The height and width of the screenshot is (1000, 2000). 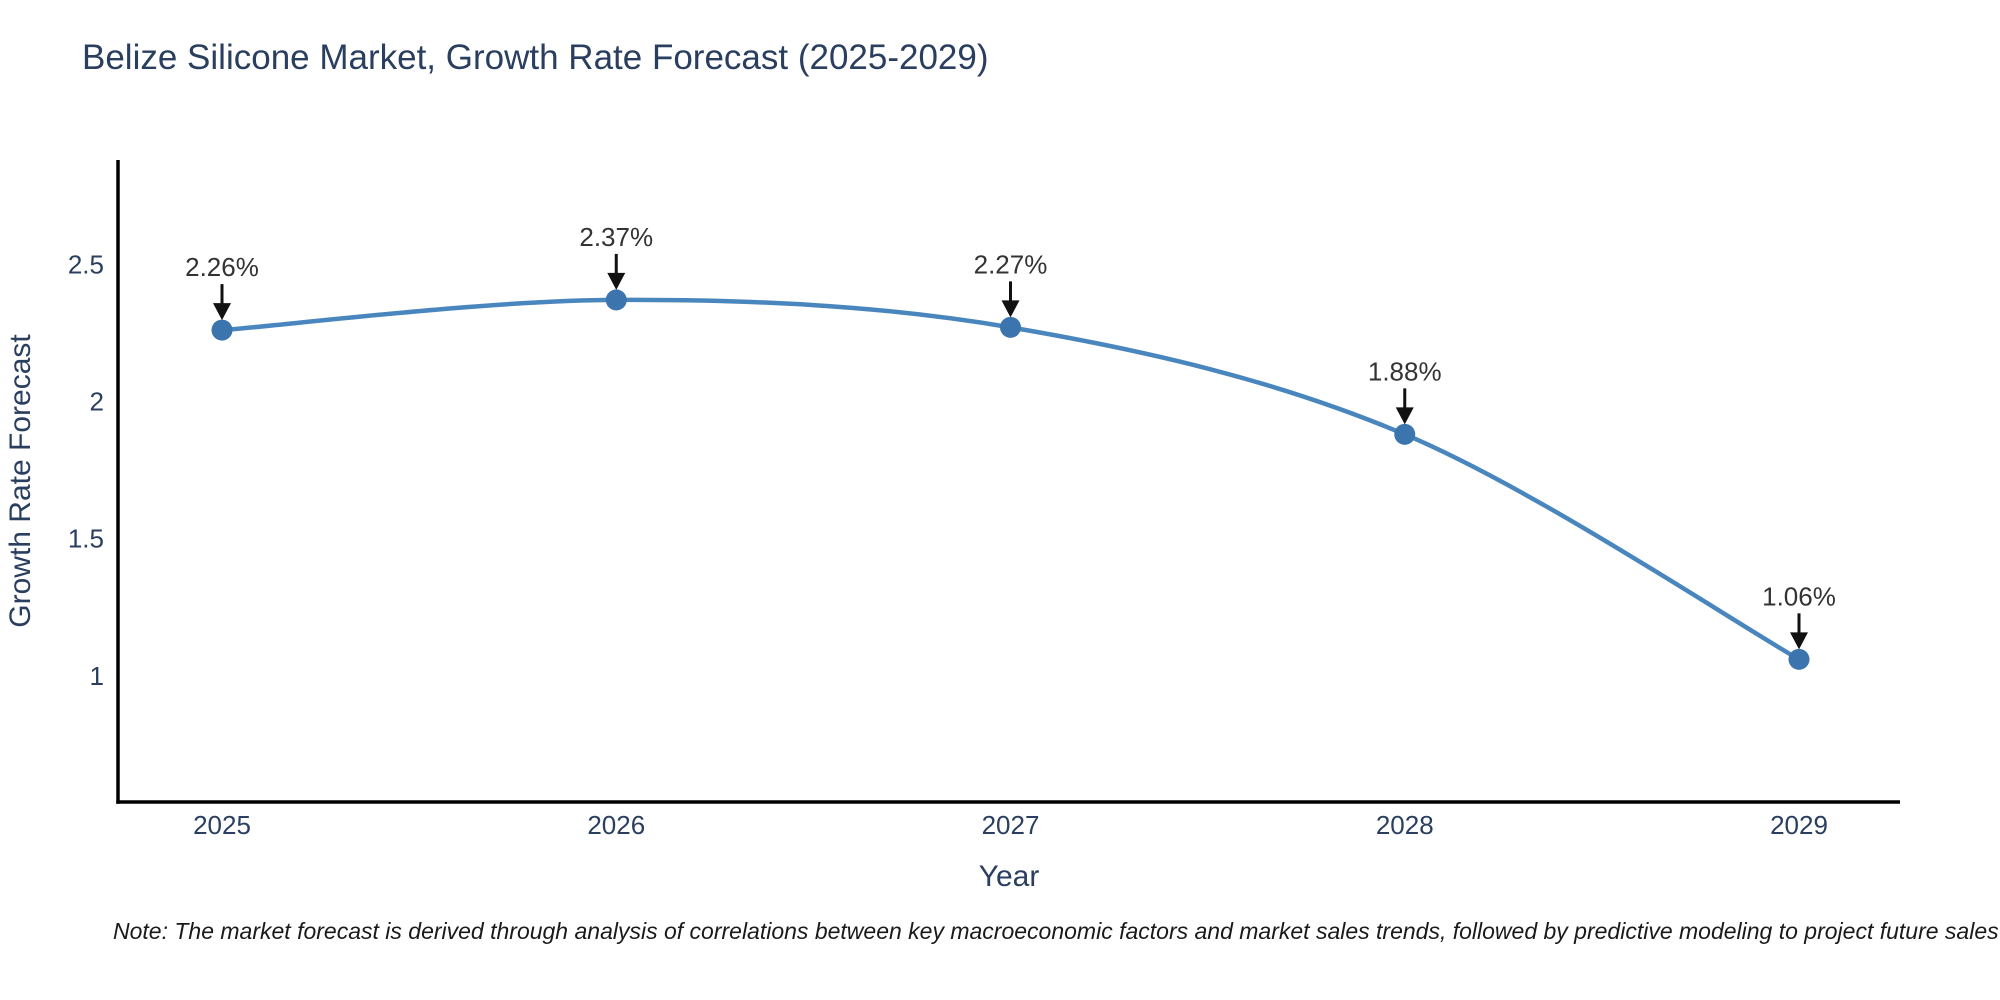 I want to click on y-tick-label-1.5: 1.5, so click(x=86, y=539).